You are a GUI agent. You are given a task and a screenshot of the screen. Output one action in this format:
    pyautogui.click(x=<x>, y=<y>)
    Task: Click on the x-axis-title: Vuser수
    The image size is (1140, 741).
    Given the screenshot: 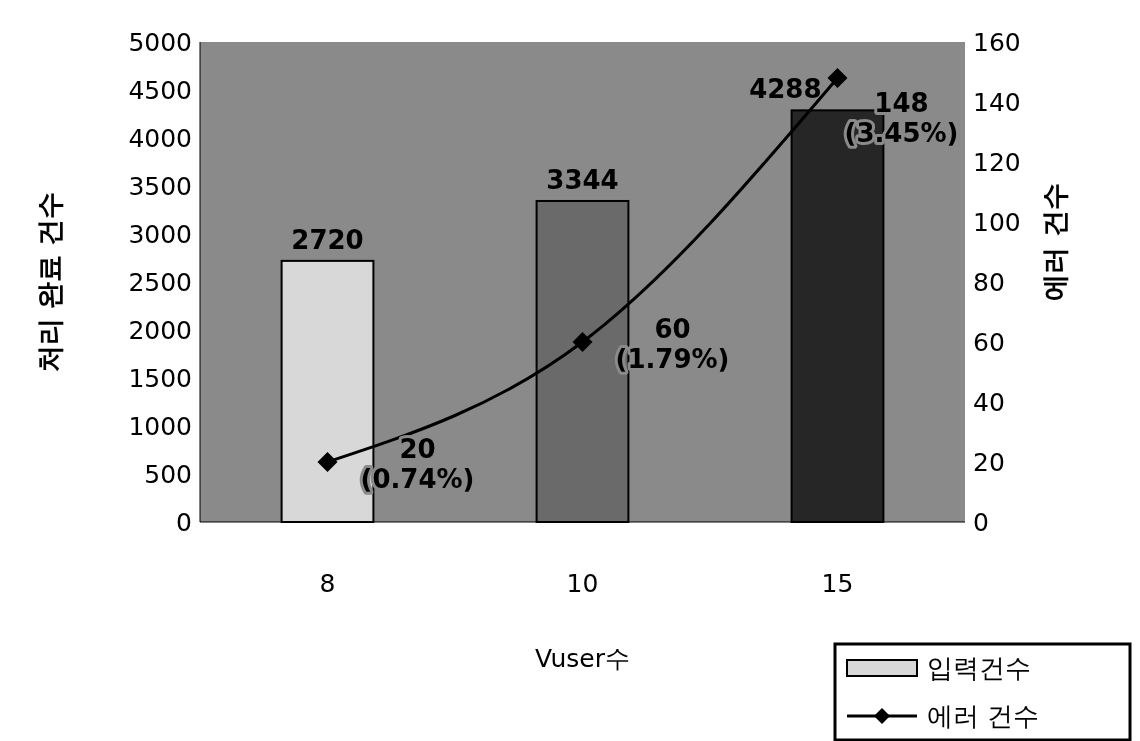 What is the action you would take?
    pyautogui.click(x=582, y=658)
    